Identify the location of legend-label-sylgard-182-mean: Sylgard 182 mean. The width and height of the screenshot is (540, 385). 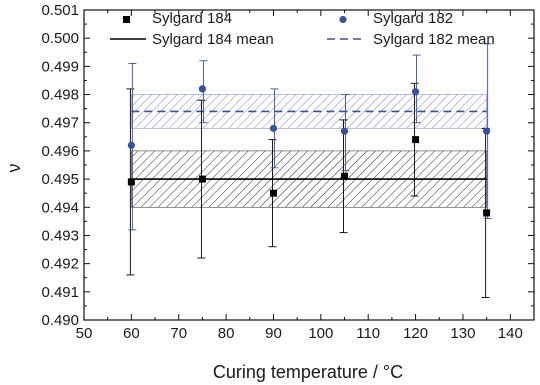
(434, 39).